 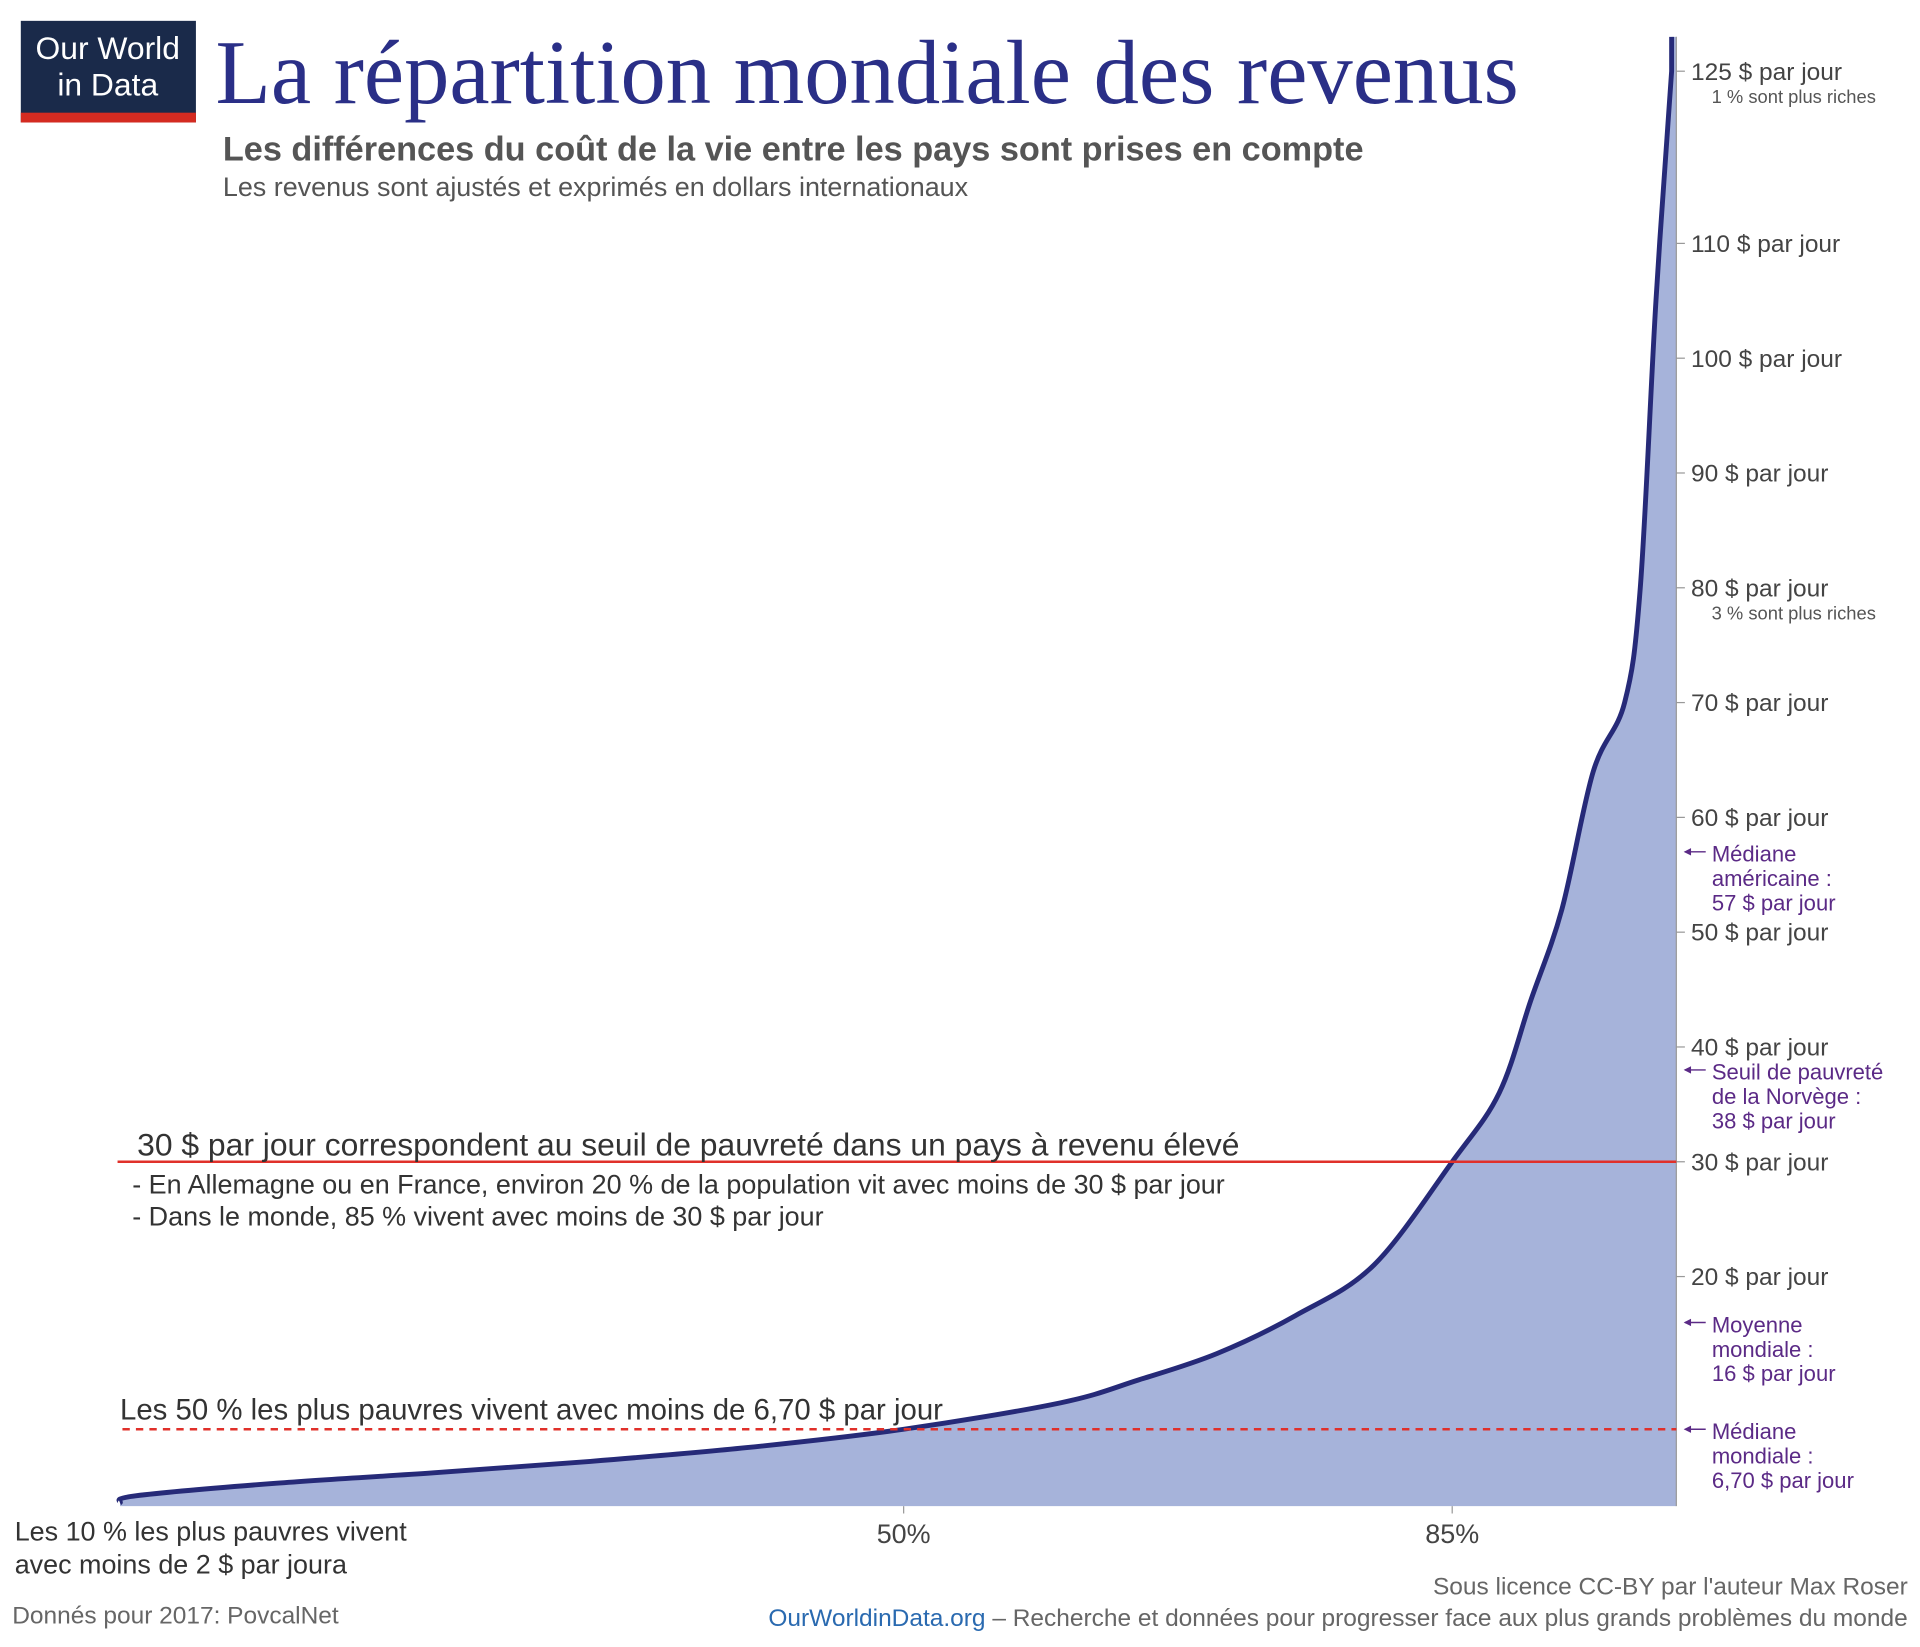 What do you see at coordinates (1774, 903) in the screenshot?
I see `marker-label: 57 $ par jour` at bounding box center [1774, 903].